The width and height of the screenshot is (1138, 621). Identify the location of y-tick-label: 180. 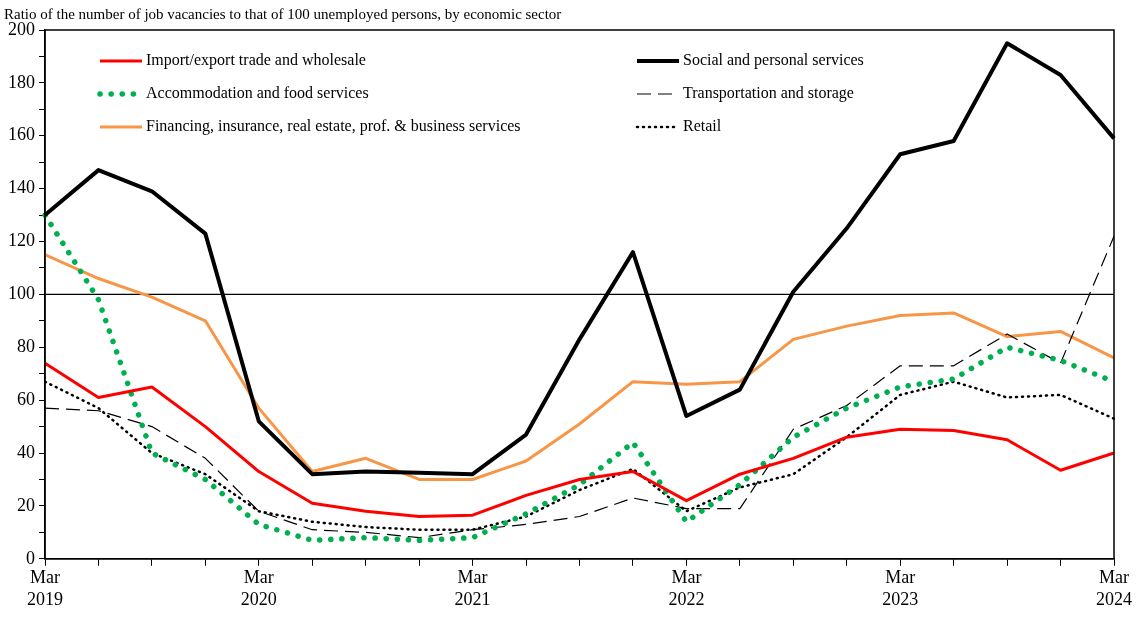
(21, 81).